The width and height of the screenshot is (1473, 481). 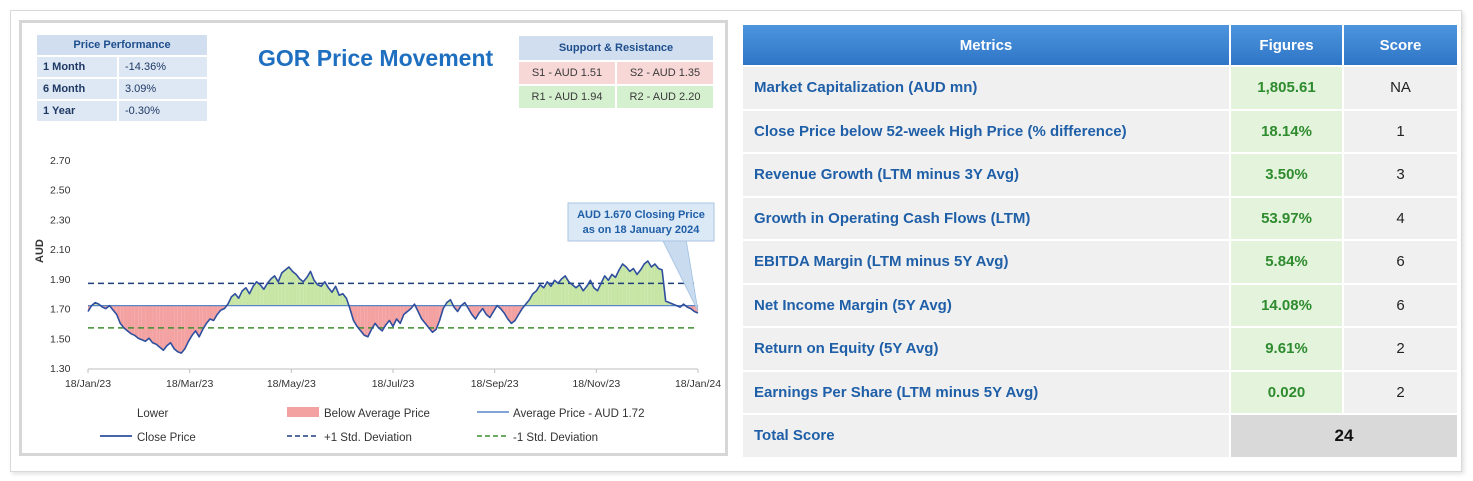 I want to click on x-tick-label: 18/Jan/24, so click(x=698, y=384).